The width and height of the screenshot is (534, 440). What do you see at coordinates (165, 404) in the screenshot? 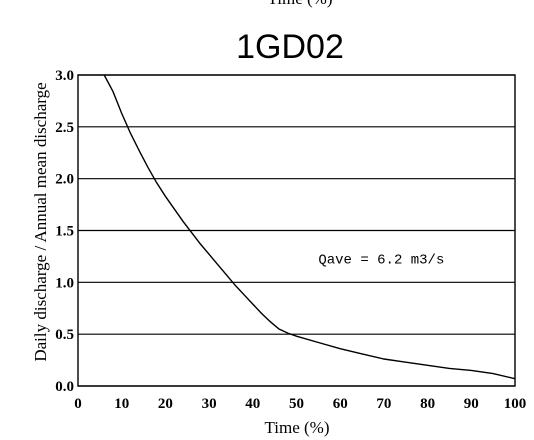
I see `x-tick-label: 20` at bounding box center [165, 404].